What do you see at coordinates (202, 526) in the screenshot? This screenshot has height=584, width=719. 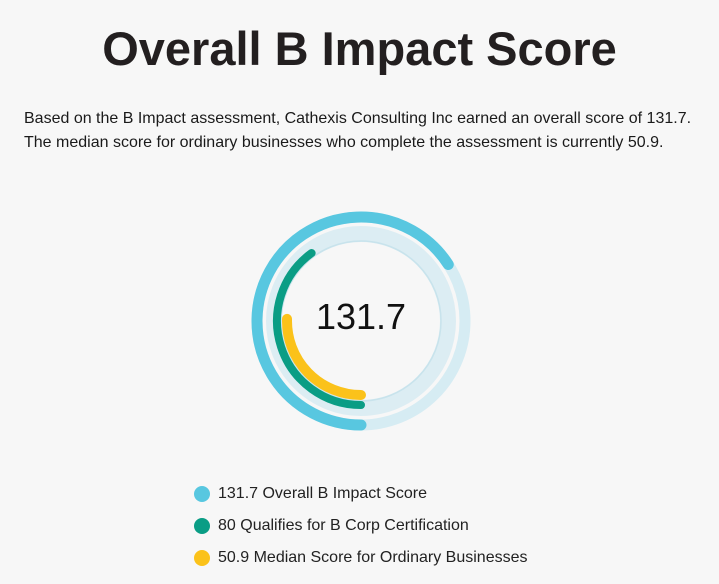 I see `legend-dot-certification` at bounding box center [202, 526].